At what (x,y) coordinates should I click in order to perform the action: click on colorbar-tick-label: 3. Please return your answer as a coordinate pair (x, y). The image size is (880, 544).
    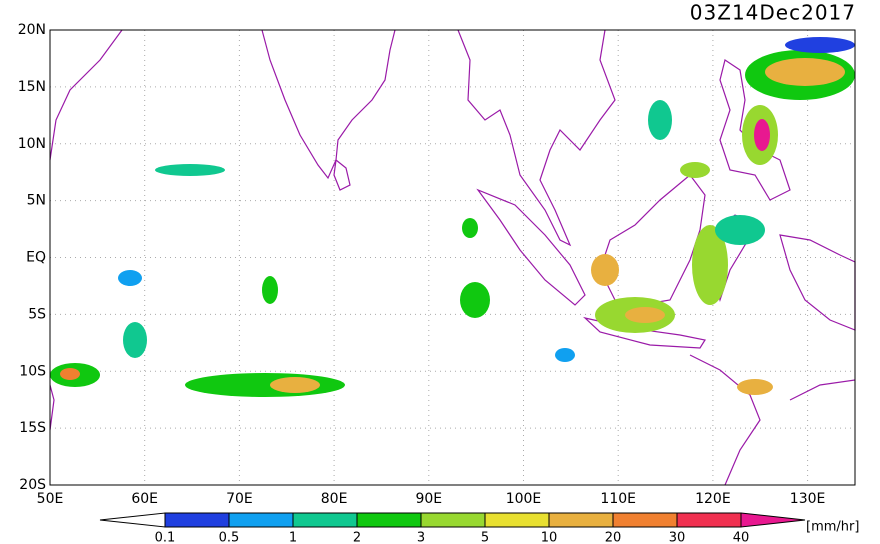
    Looking at the image, I should click on (421, 537).